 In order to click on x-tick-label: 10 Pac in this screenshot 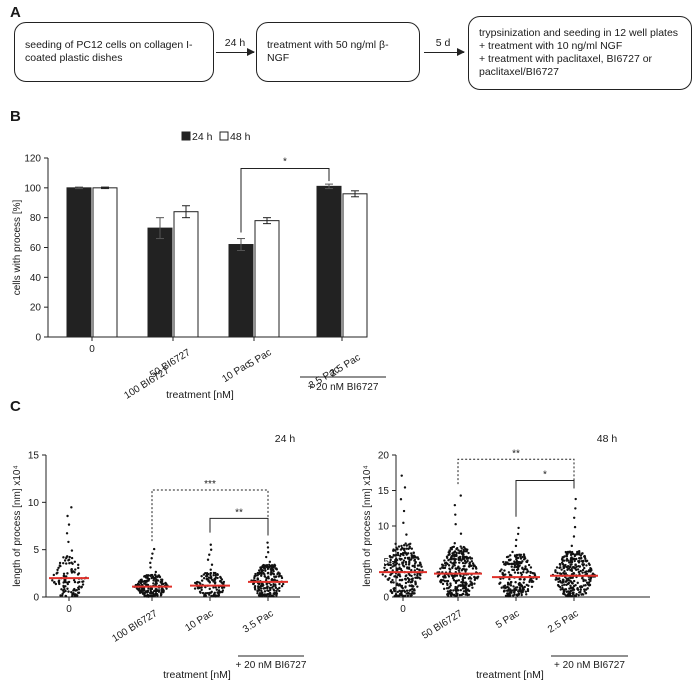, I will do `click(199, 621)`.